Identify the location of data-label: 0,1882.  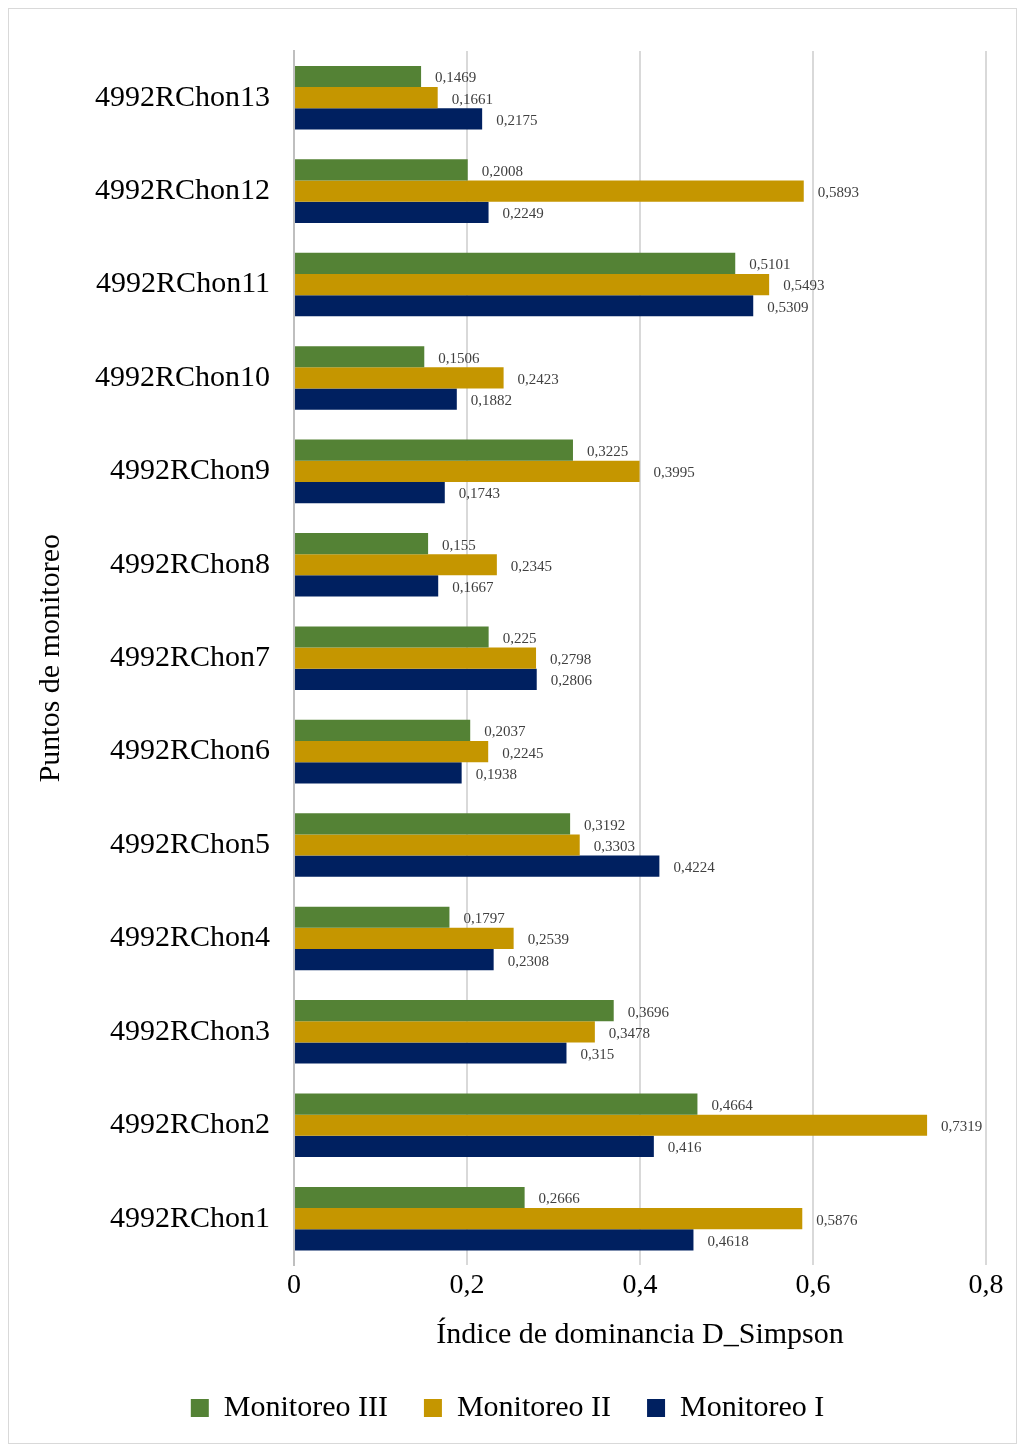
(491, 400).